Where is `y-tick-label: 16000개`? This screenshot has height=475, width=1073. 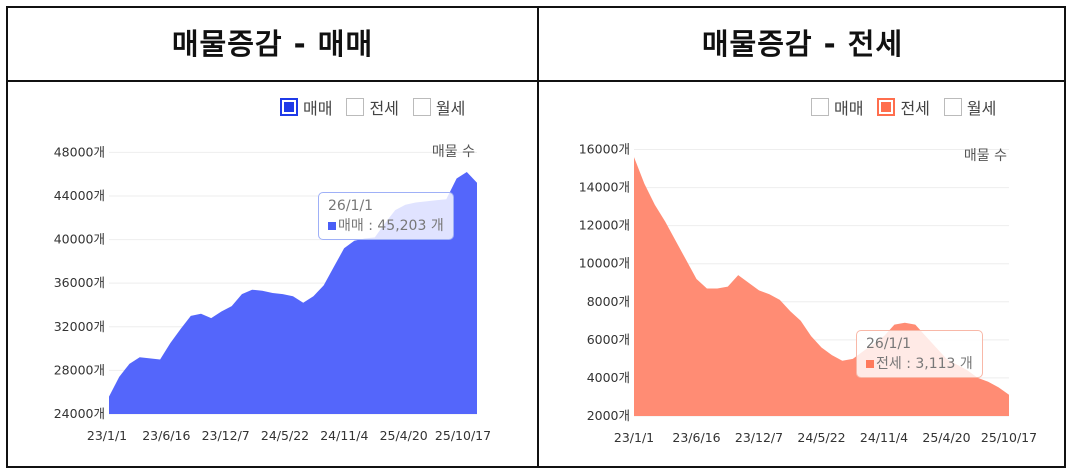 y-tick-label: 16000개 is located at coordinates (604, 149).